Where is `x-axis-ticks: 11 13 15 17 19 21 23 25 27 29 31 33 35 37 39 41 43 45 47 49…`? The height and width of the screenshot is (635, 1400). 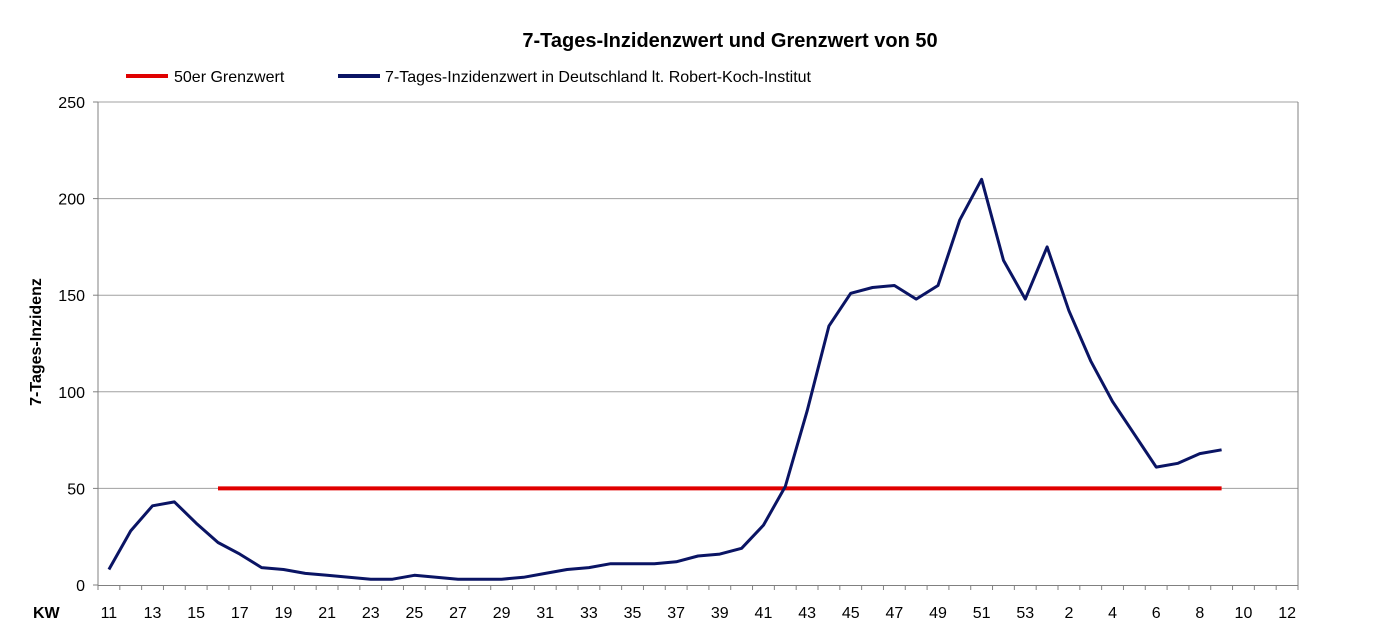
x-axis-ticks: 11 13 15 17 19 21 23 25 27 29 31 33 35 37 39 41 43 45 47 49… is located at coordinates (698, 603).